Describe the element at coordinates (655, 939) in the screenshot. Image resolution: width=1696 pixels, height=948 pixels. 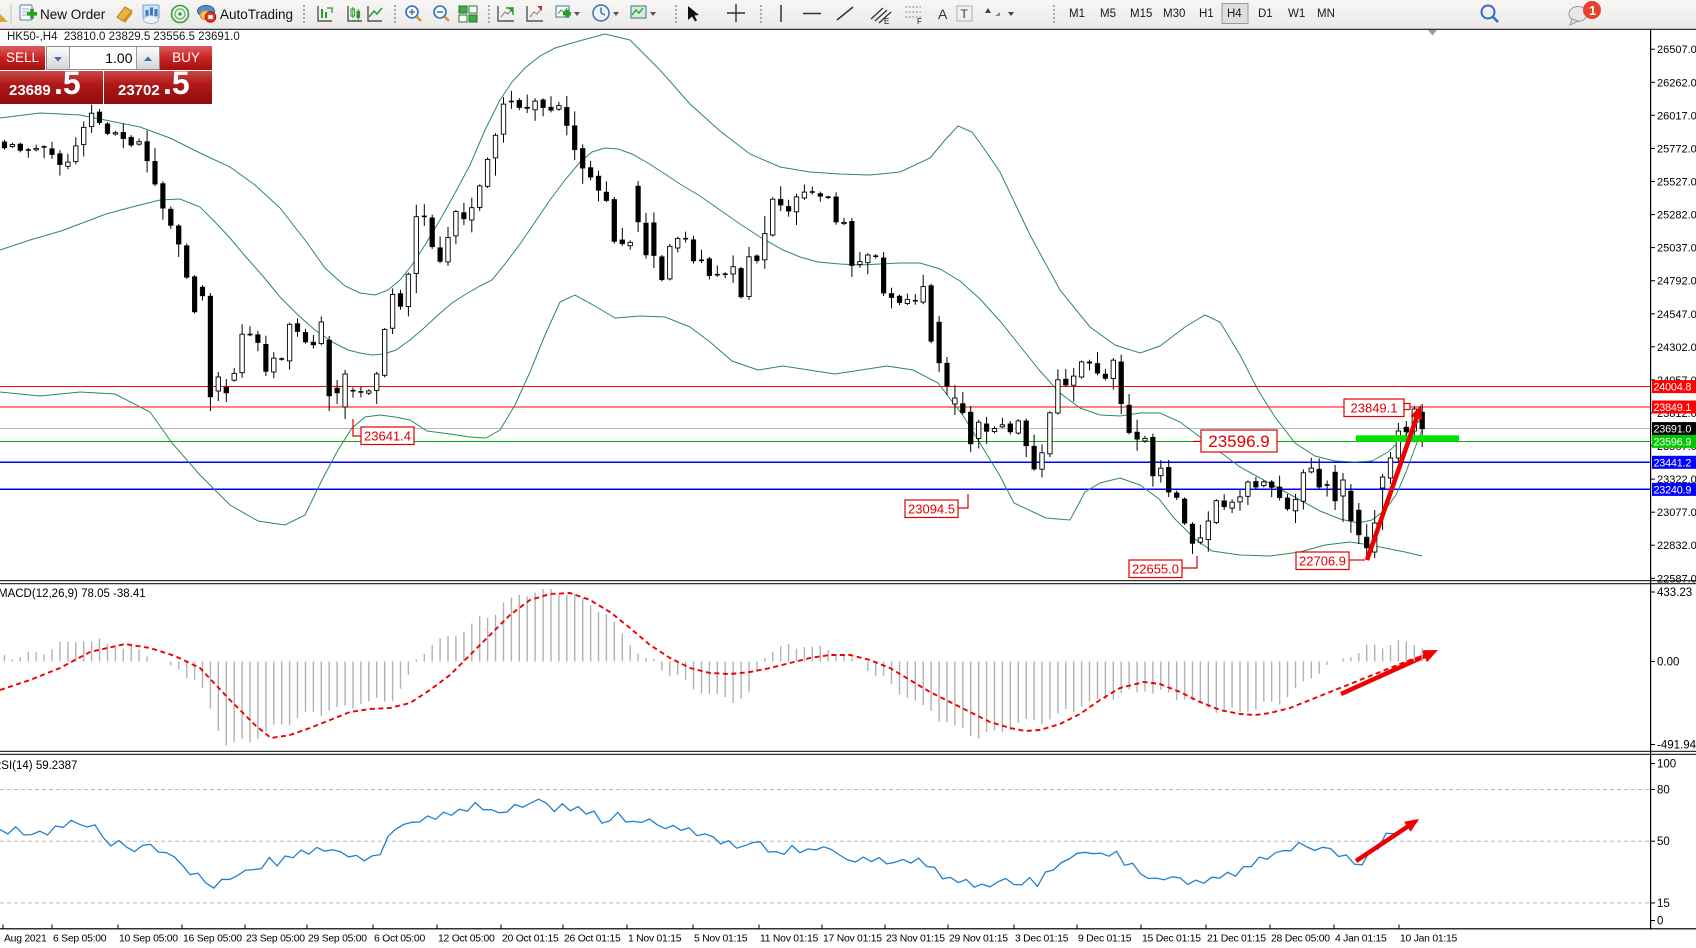
I see `svg-text: 1 Nov 01:15` at that location.